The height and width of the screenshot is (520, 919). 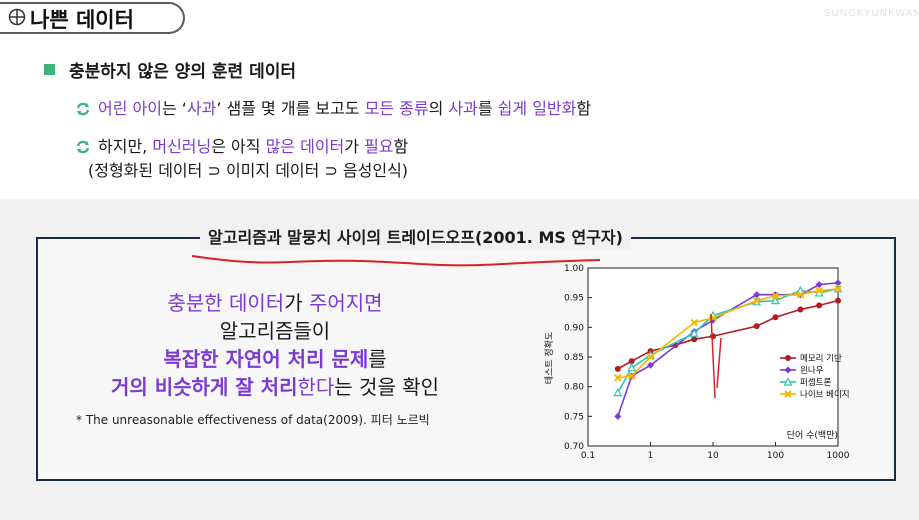 What do you see at coordinates (248, 170) in the screenshot?
I see `sub-bullet-2-line2: (정형화된 데이터 ⊃ 이미지 데이터 ⊃ 음성인식)` at bounding box center [248, 170].